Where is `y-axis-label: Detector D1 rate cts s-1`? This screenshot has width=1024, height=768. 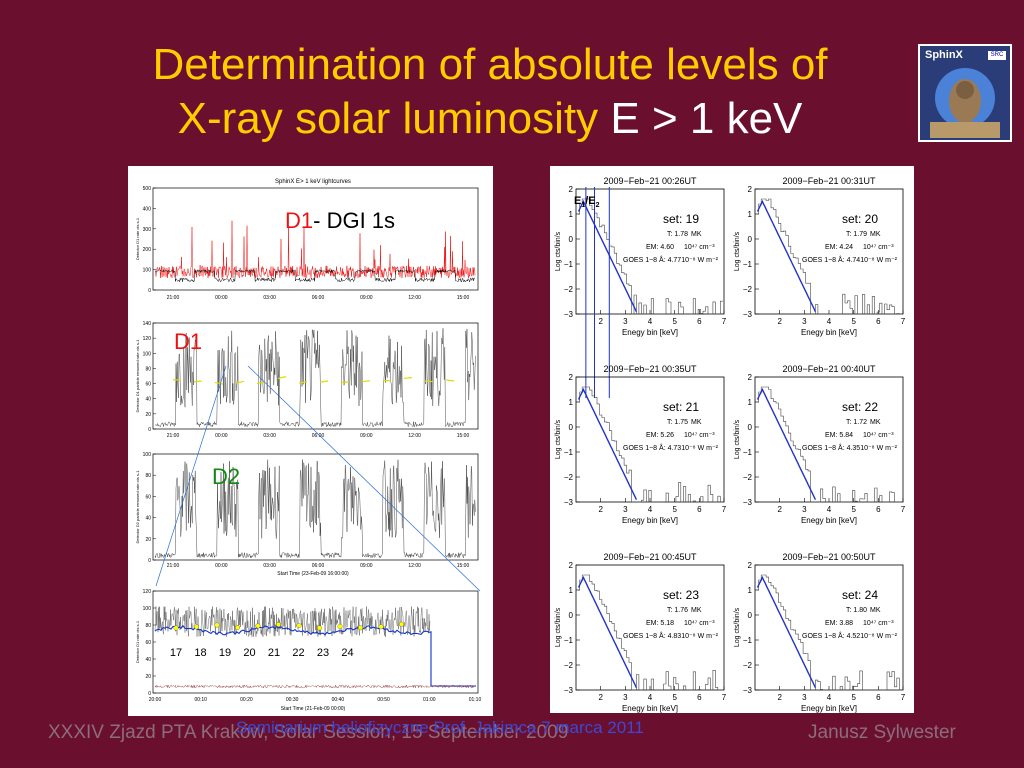 y-axis-label: Detector D1 rate cts s-1 is located at coordinates (137, 641).